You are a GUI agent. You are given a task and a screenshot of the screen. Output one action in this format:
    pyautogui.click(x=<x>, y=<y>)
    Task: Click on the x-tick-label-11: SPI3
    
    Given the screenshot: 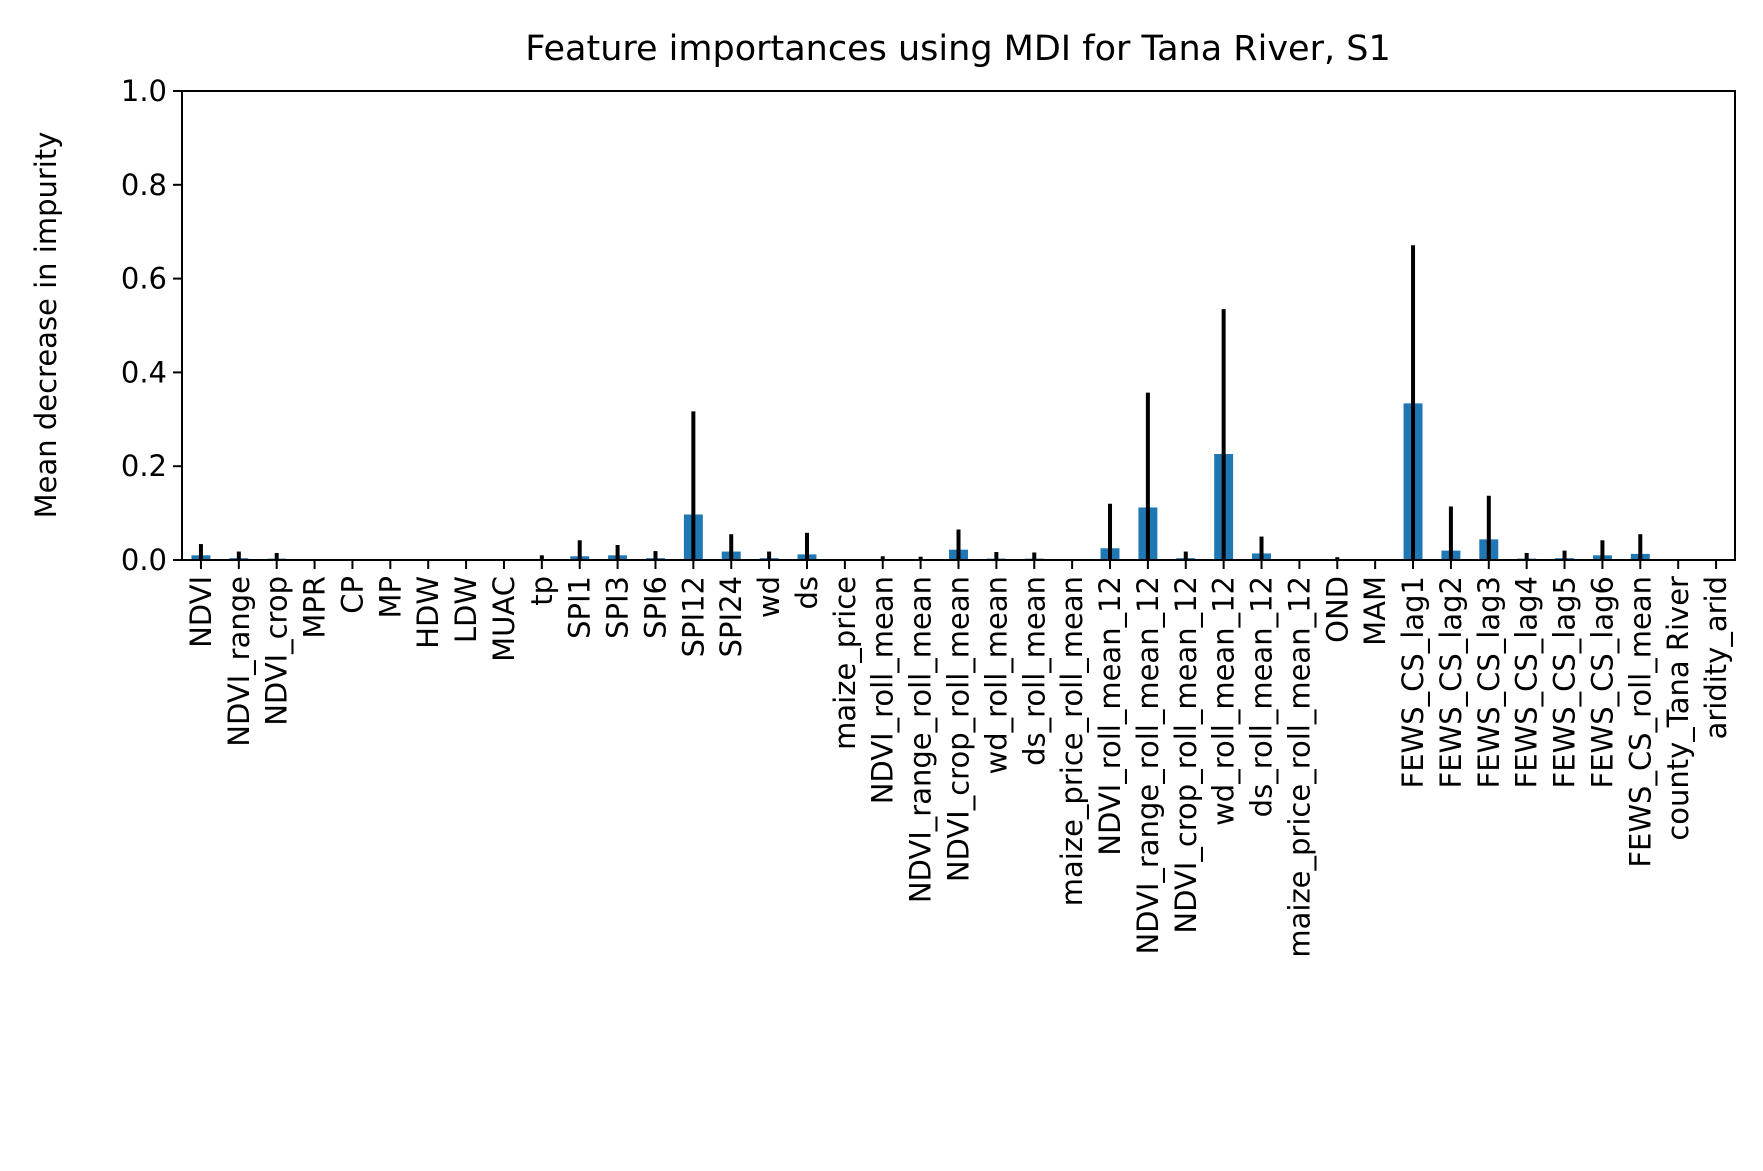 What is the action you would take?
    pyautogui.click(x=618, y=607)
    